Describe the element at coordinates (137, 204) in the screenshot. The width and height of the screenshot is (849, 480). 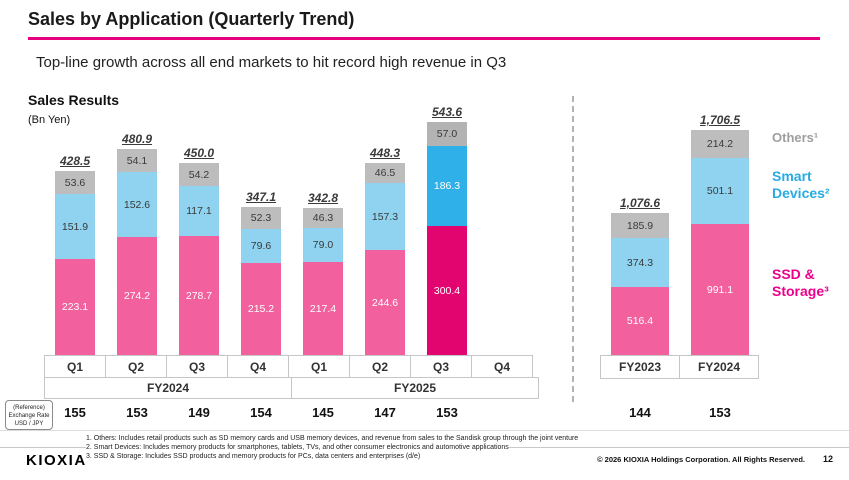
I see `bar-segment-smart: 152.6` at that location.